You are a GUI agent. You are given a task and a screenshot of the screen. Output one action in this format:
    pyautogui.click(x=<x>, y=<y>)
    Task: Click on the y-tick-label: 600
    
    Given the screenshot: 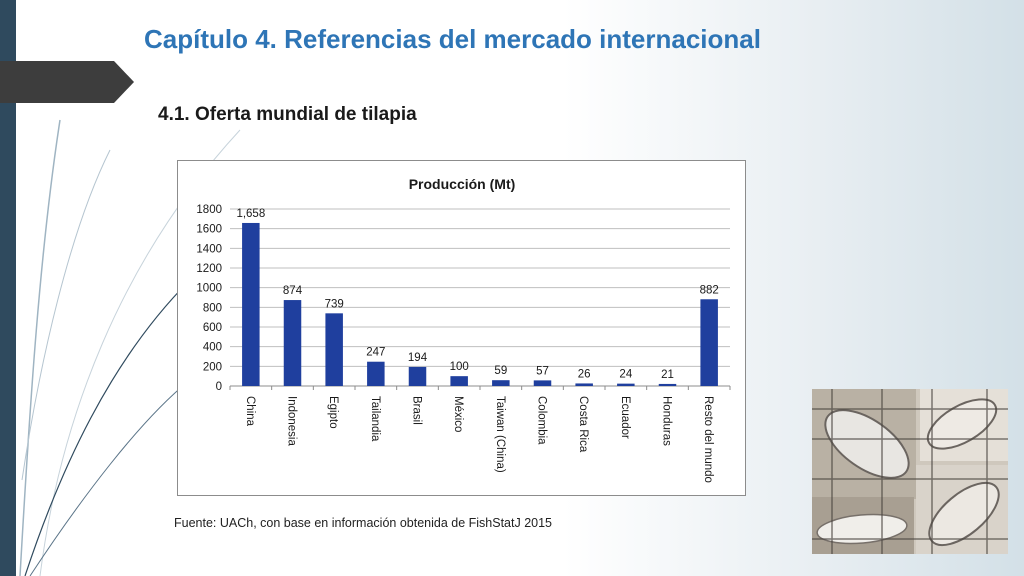 What is the action you would take?
    pyautogui.click(x=212, y=328)
    